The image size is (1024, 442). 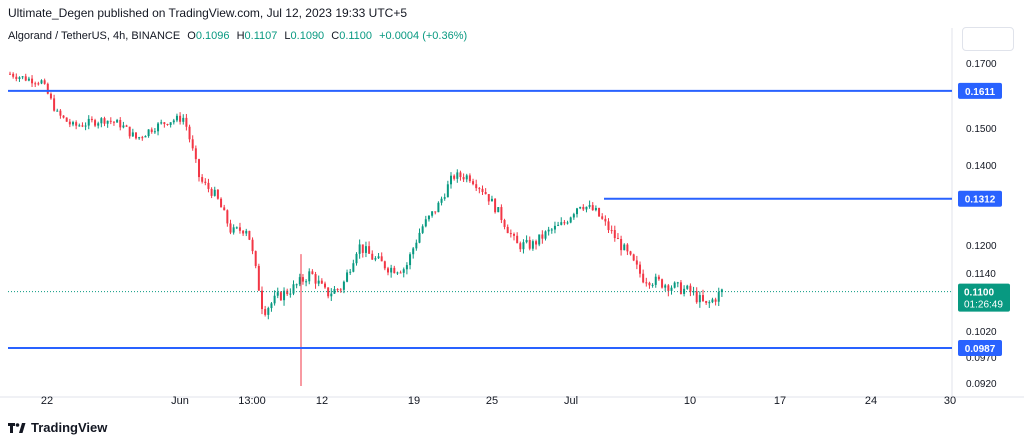 What do you see at coordinates (492, 401) in the screenshot?
I see `x-tick-label: 25` at bounding box center [492, 401].